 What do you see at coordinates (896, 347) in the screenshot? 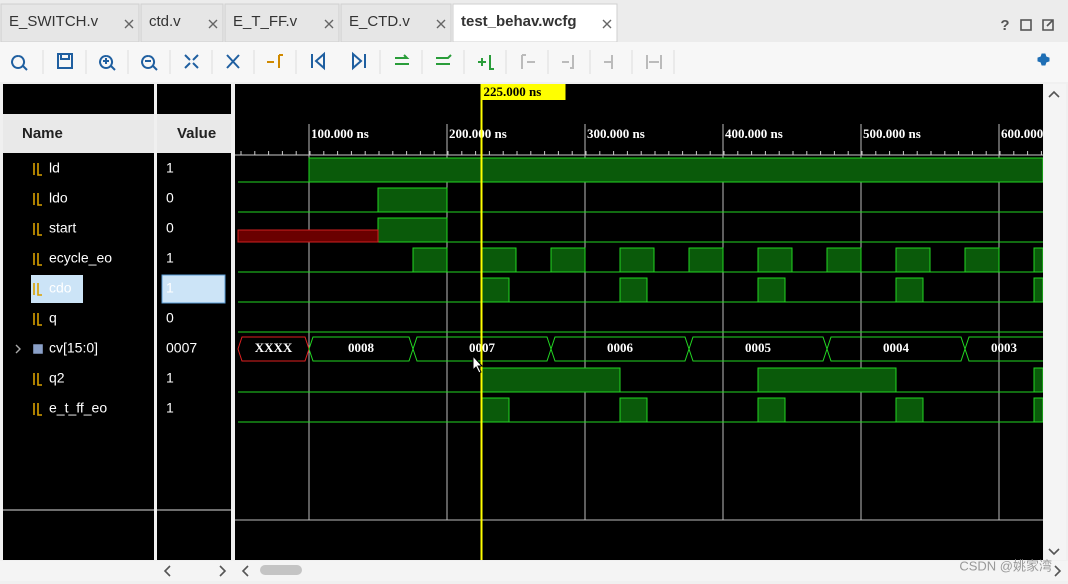
I see `bus-value: 0004` at bounding box center [896, 347].